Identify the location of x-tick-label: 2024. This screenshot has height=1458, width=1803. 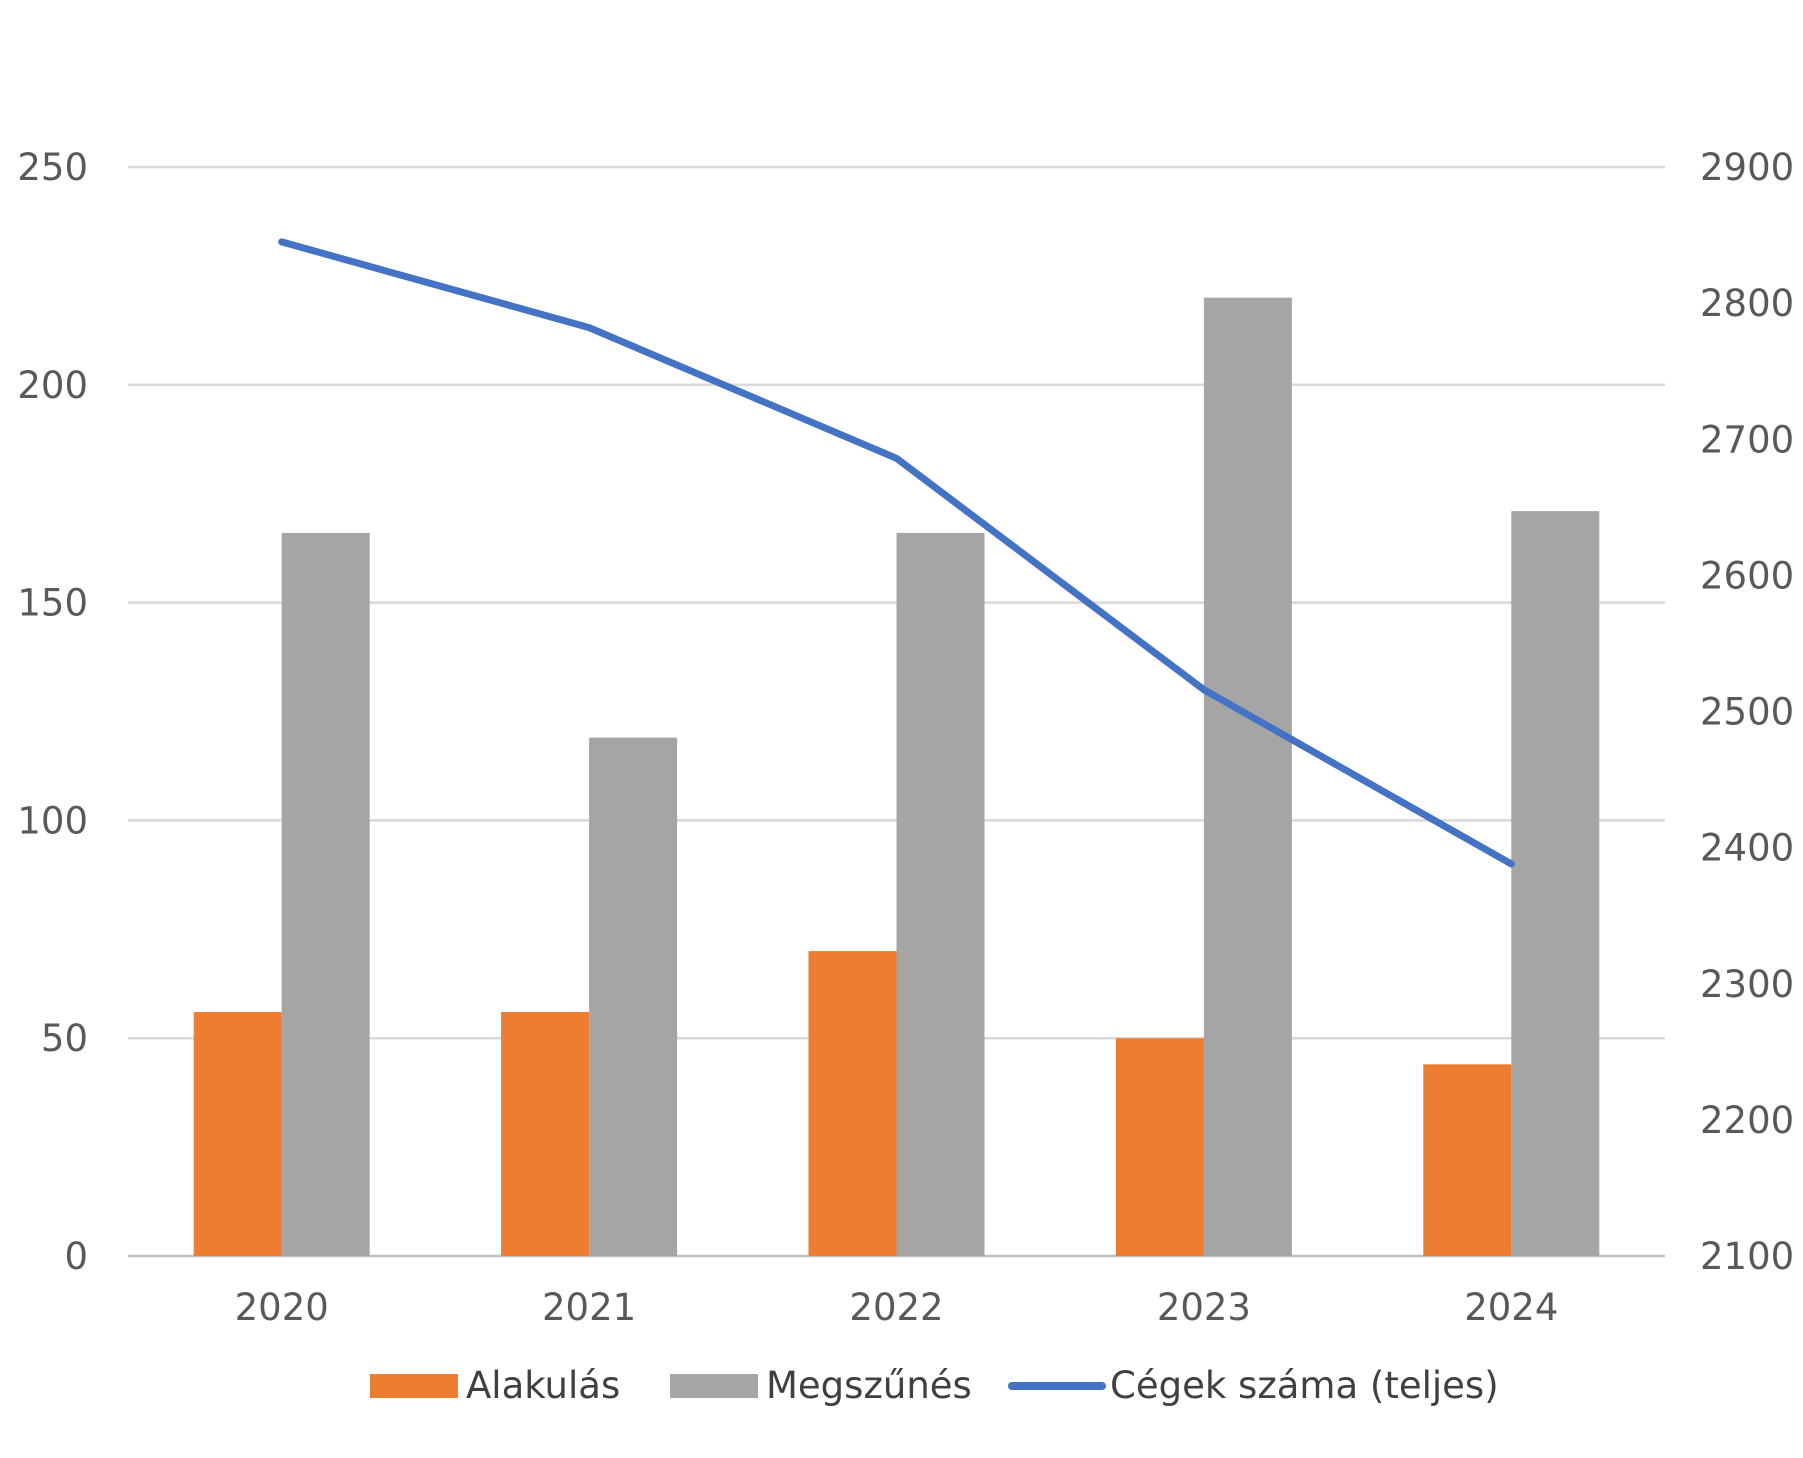
(1511, 1307).